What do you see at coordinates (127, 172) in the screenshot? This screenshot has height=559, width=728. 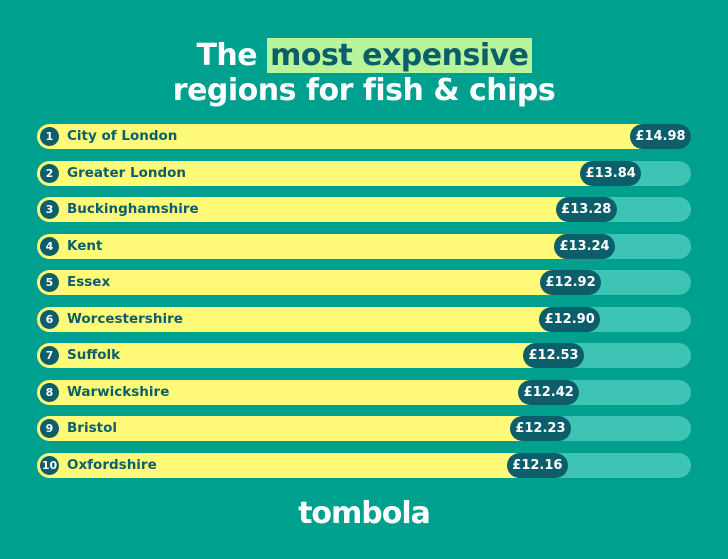 I see `region-label: Greater London` at bounding box center [127, 172].